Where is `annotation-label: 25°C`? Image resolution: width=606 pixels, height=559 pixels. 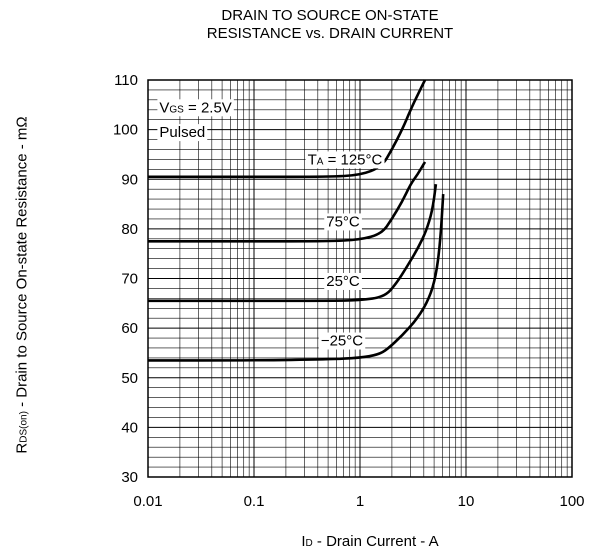
annotation-label: 25°C is located at coordinates (343, 281).